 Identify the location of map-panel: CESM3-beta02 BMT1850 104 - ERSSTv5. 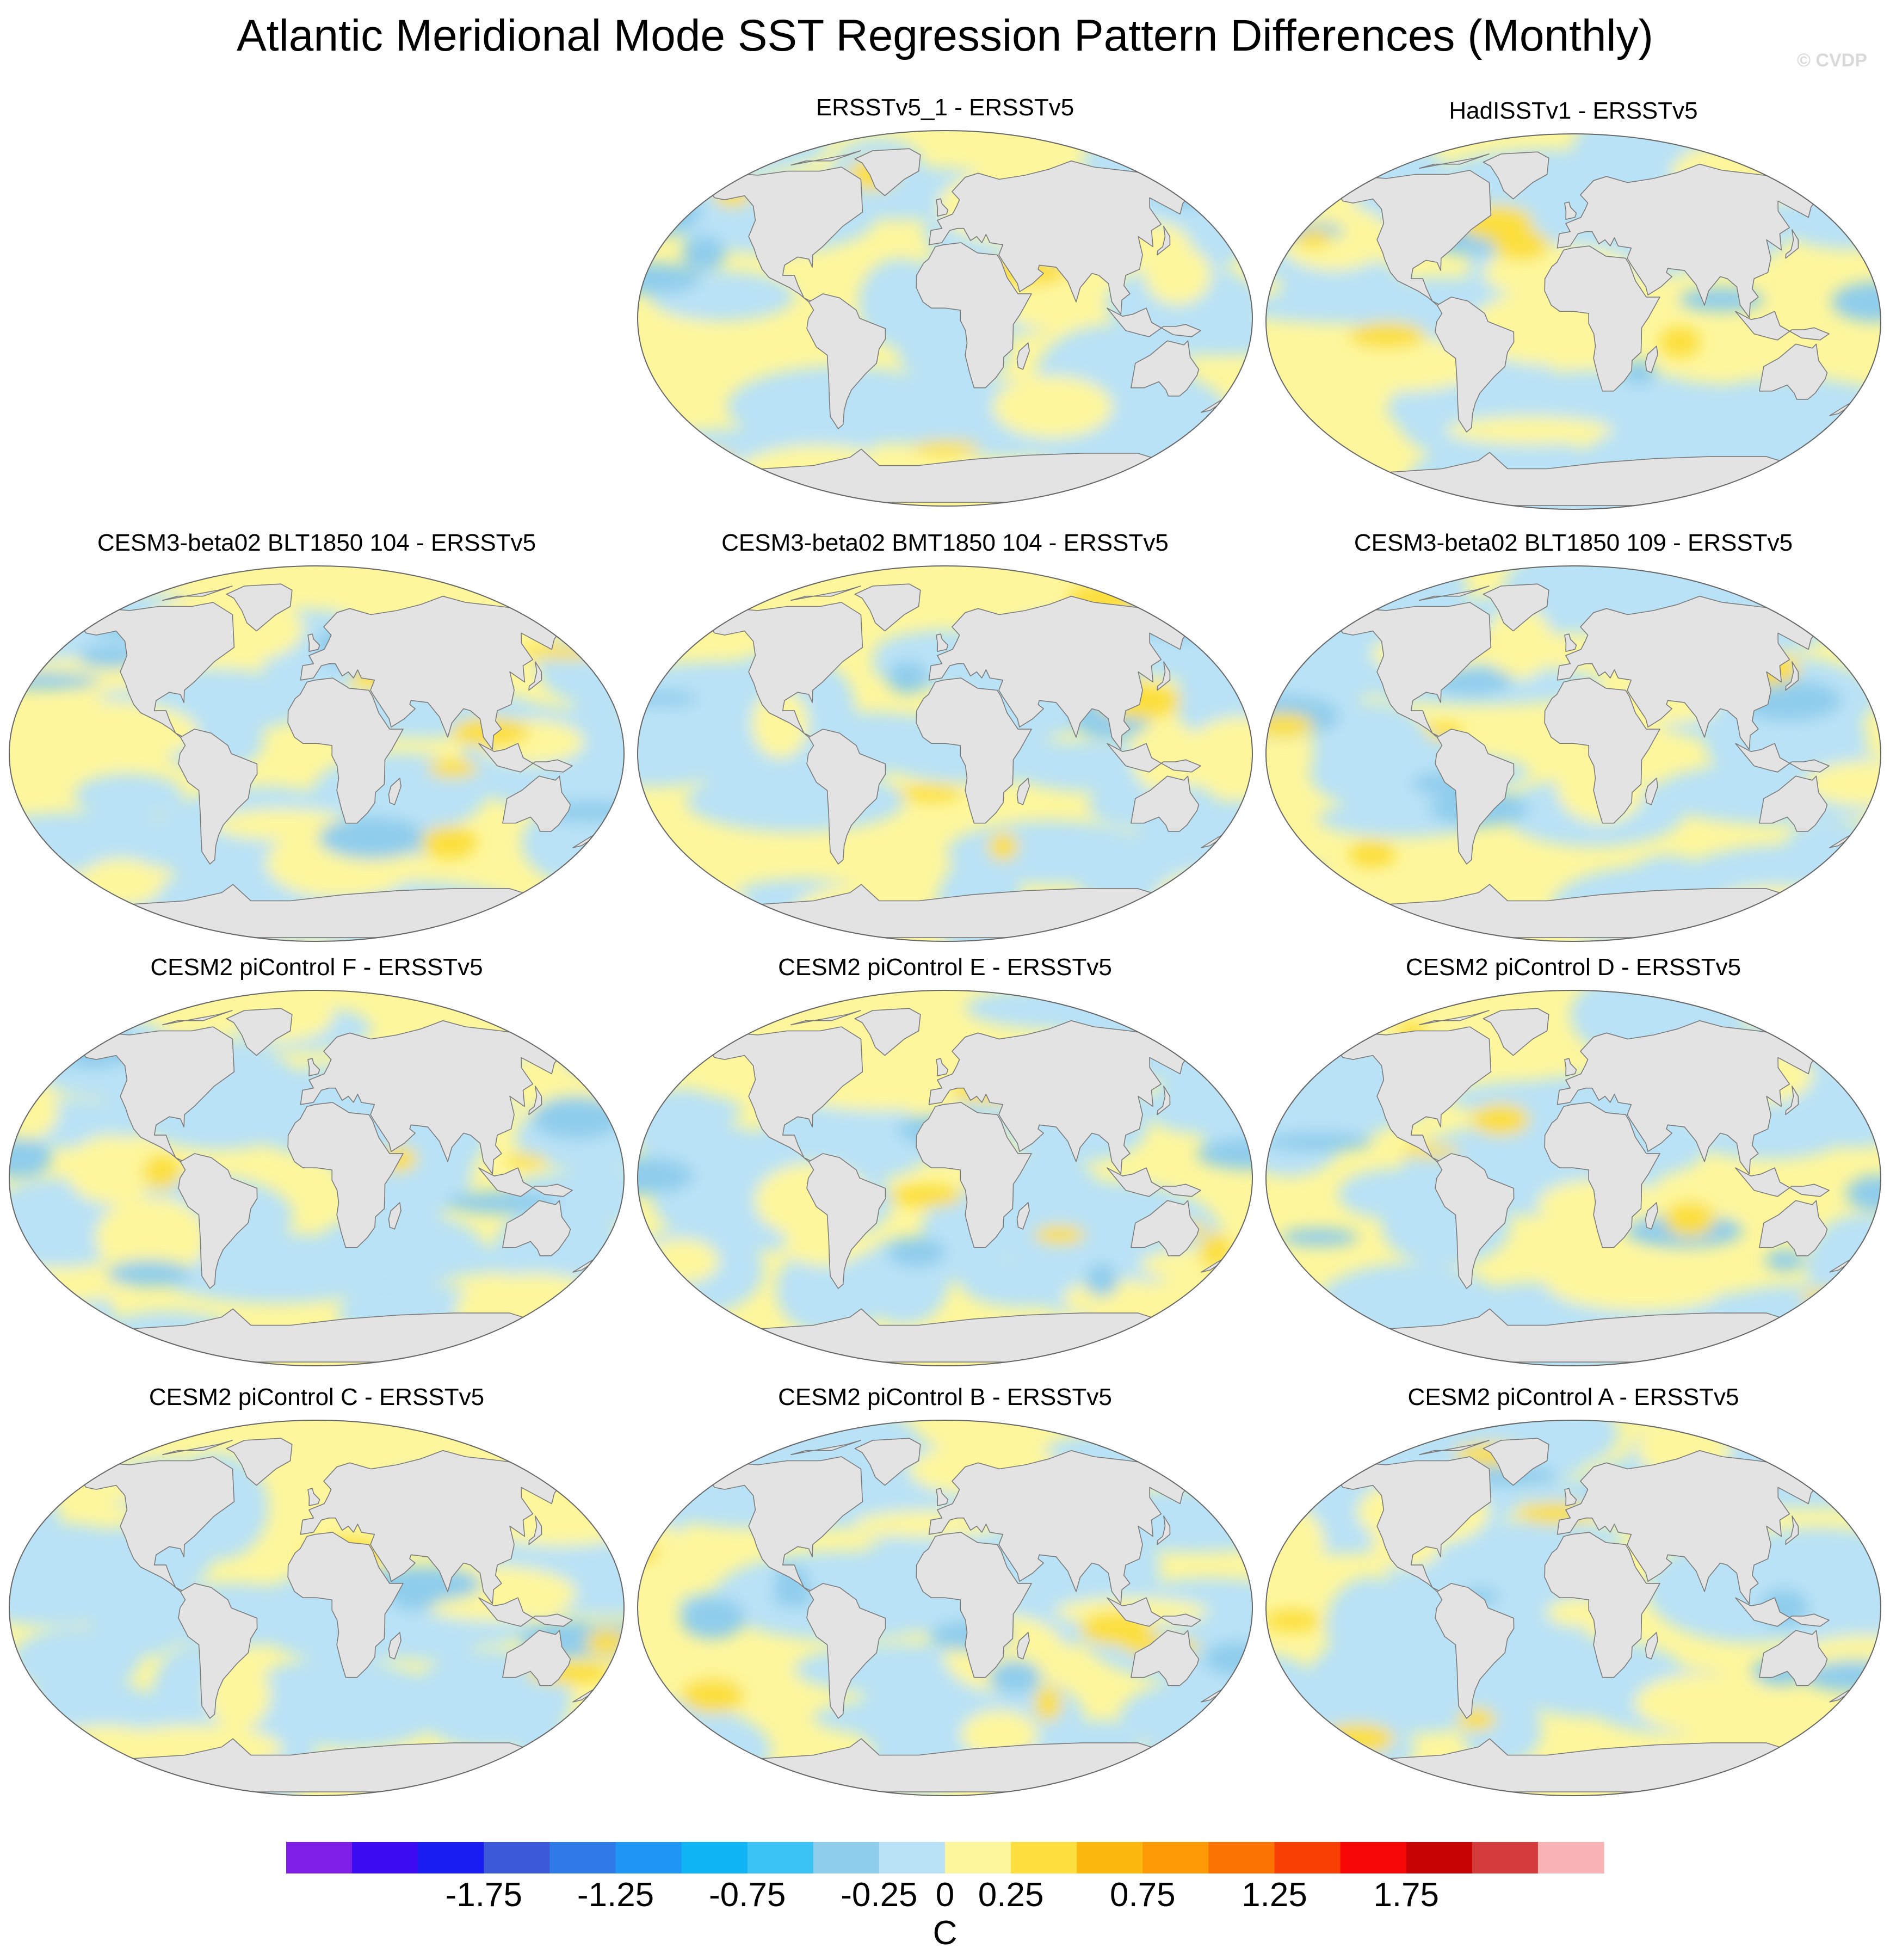
(945, 741).